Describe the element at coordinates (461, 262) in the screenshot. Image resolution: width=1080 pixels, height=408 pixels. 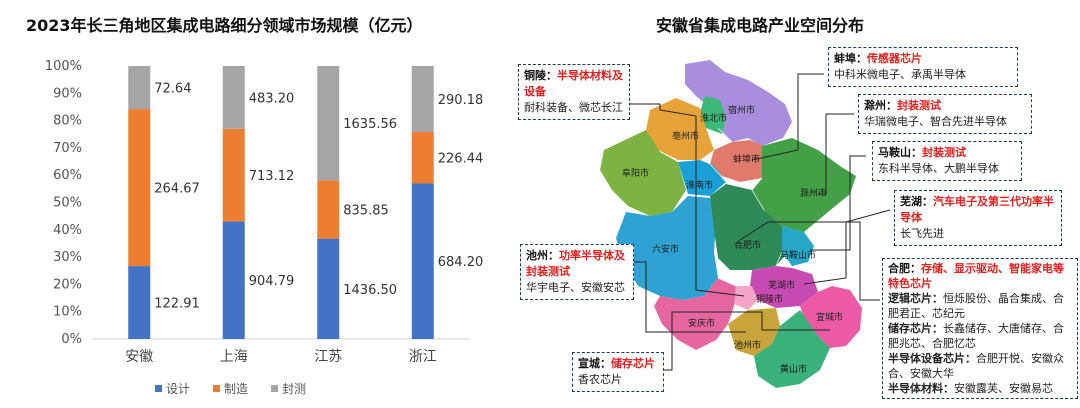
I see `data-label: 684.20` at that location.